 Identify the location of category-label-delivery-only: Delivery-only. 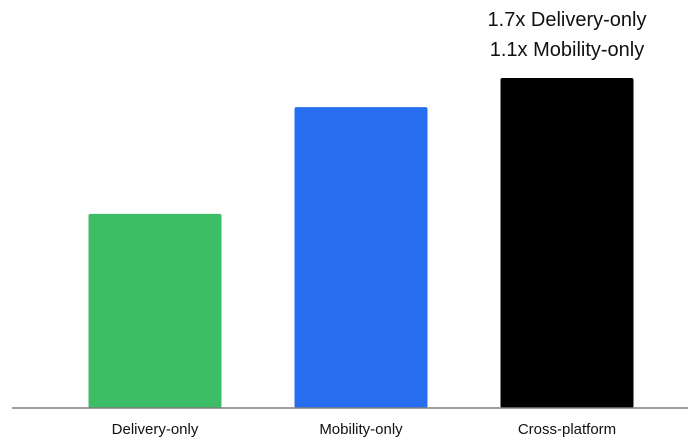
(155, 429).